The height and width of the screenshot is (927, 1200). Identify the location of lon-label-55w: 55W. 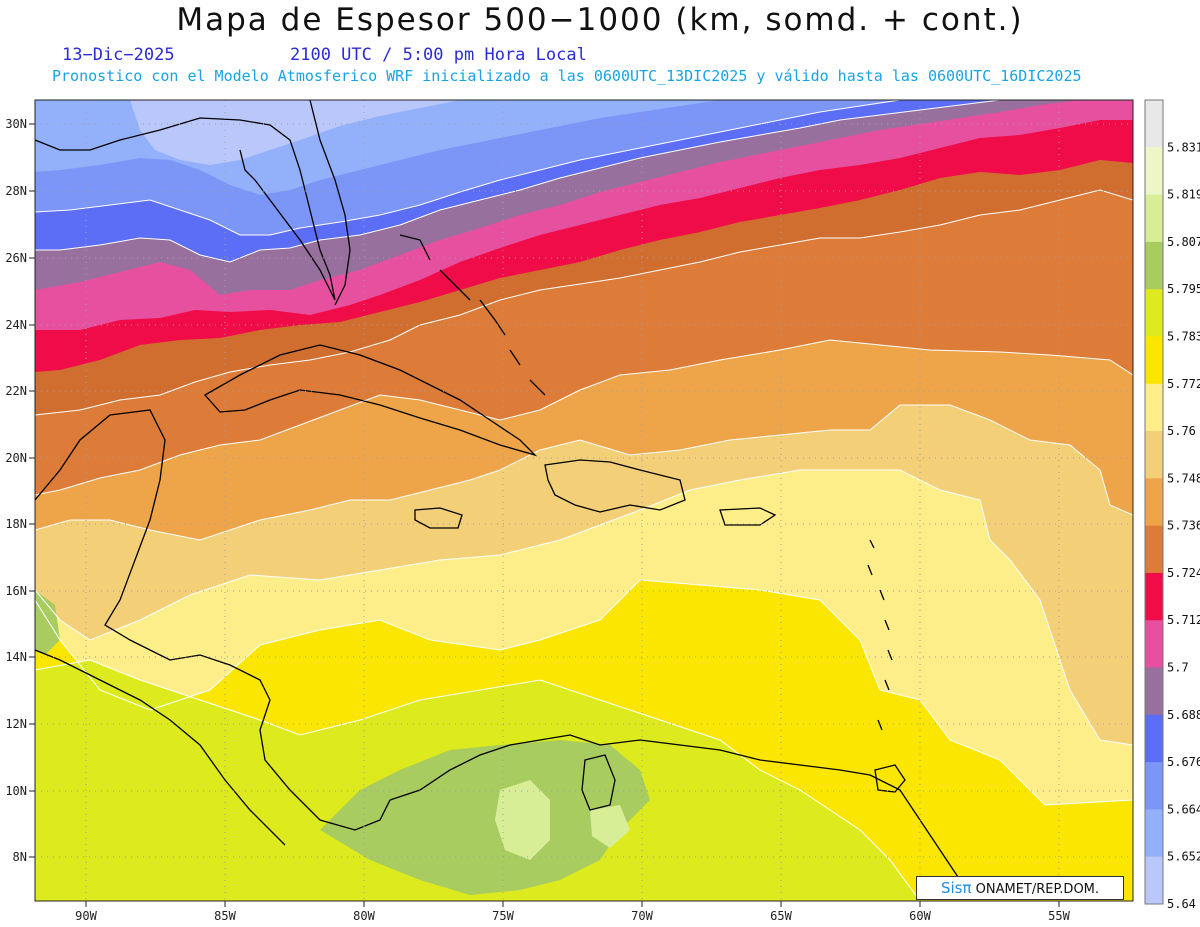
(1059, 916).